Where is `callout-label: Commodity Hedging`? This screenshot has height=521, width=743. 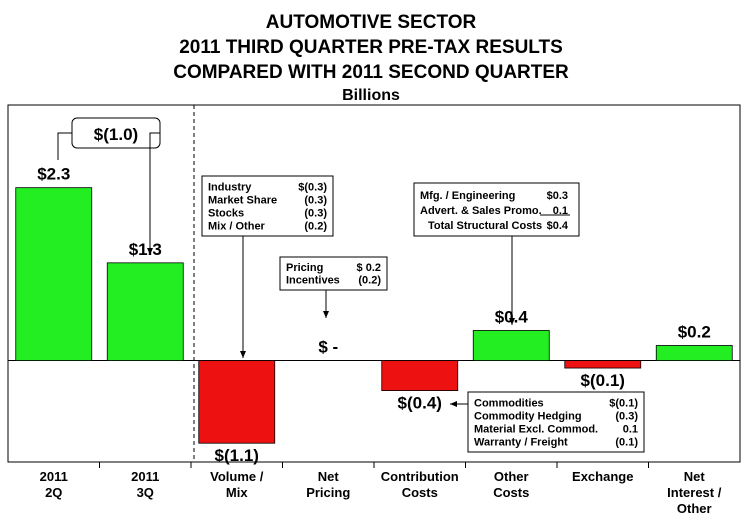 callout-label: Commodity Hedging is located at coordinates (528, 416).